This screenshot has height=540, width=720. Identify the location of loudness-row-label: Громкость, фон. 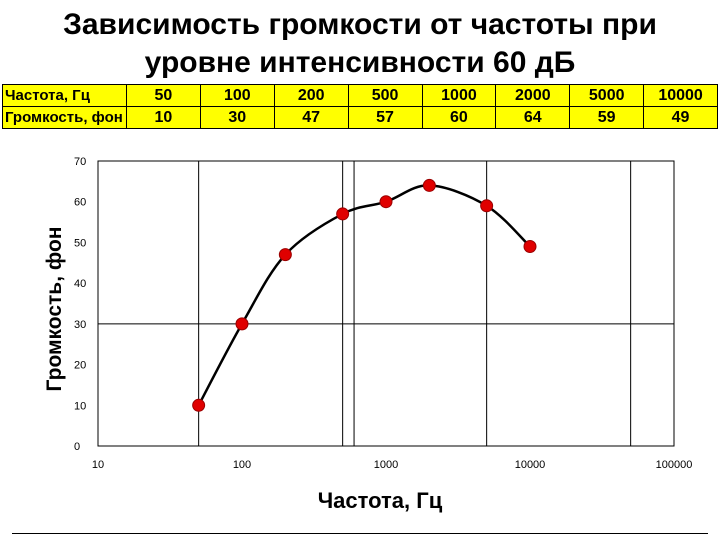
(64, 117).